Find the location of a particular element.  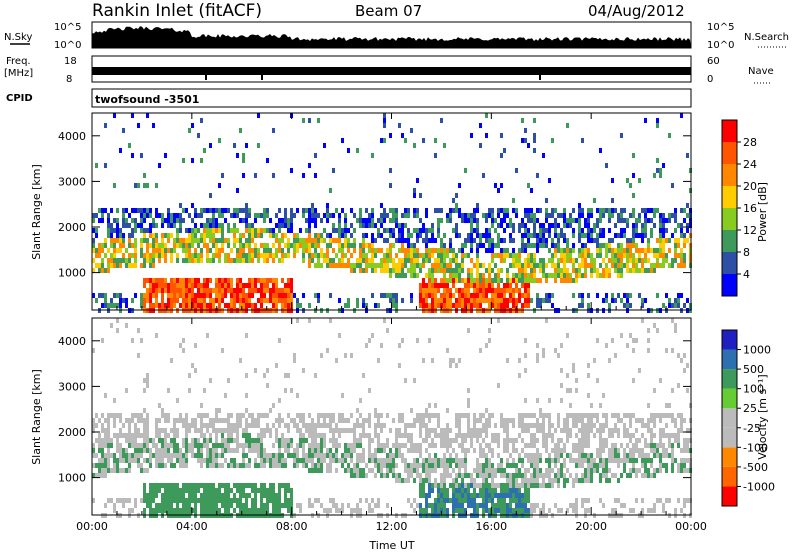

x-tick-label: 12:00 is located at coordinates (392, 526).